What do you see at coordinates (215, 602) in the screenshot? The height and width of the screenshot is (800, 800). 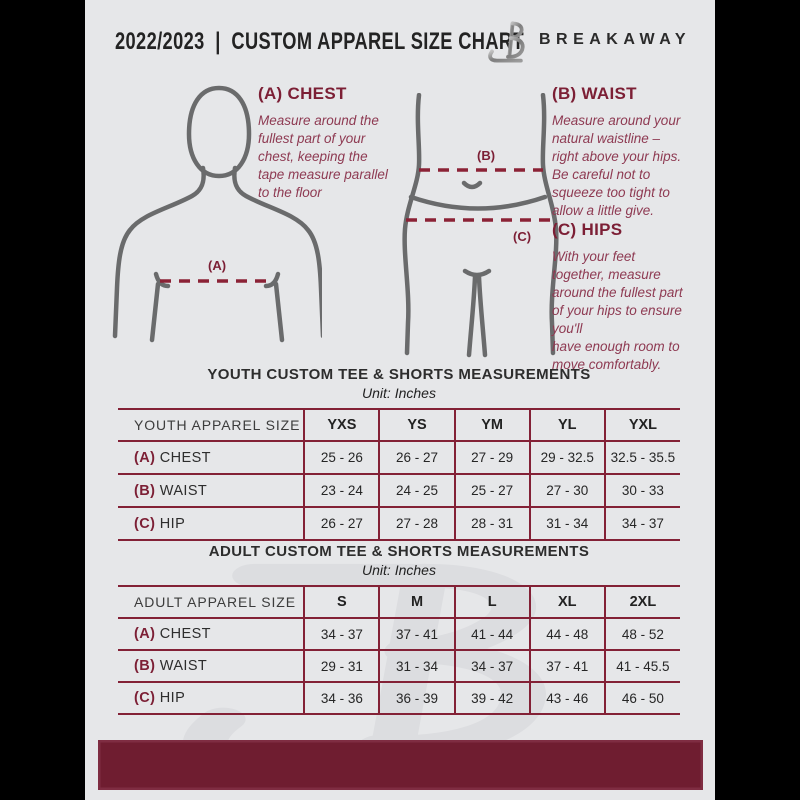 I see `adult-size-col-label: ADULT APPAREL SIZE` at bounding box center [215, 602].